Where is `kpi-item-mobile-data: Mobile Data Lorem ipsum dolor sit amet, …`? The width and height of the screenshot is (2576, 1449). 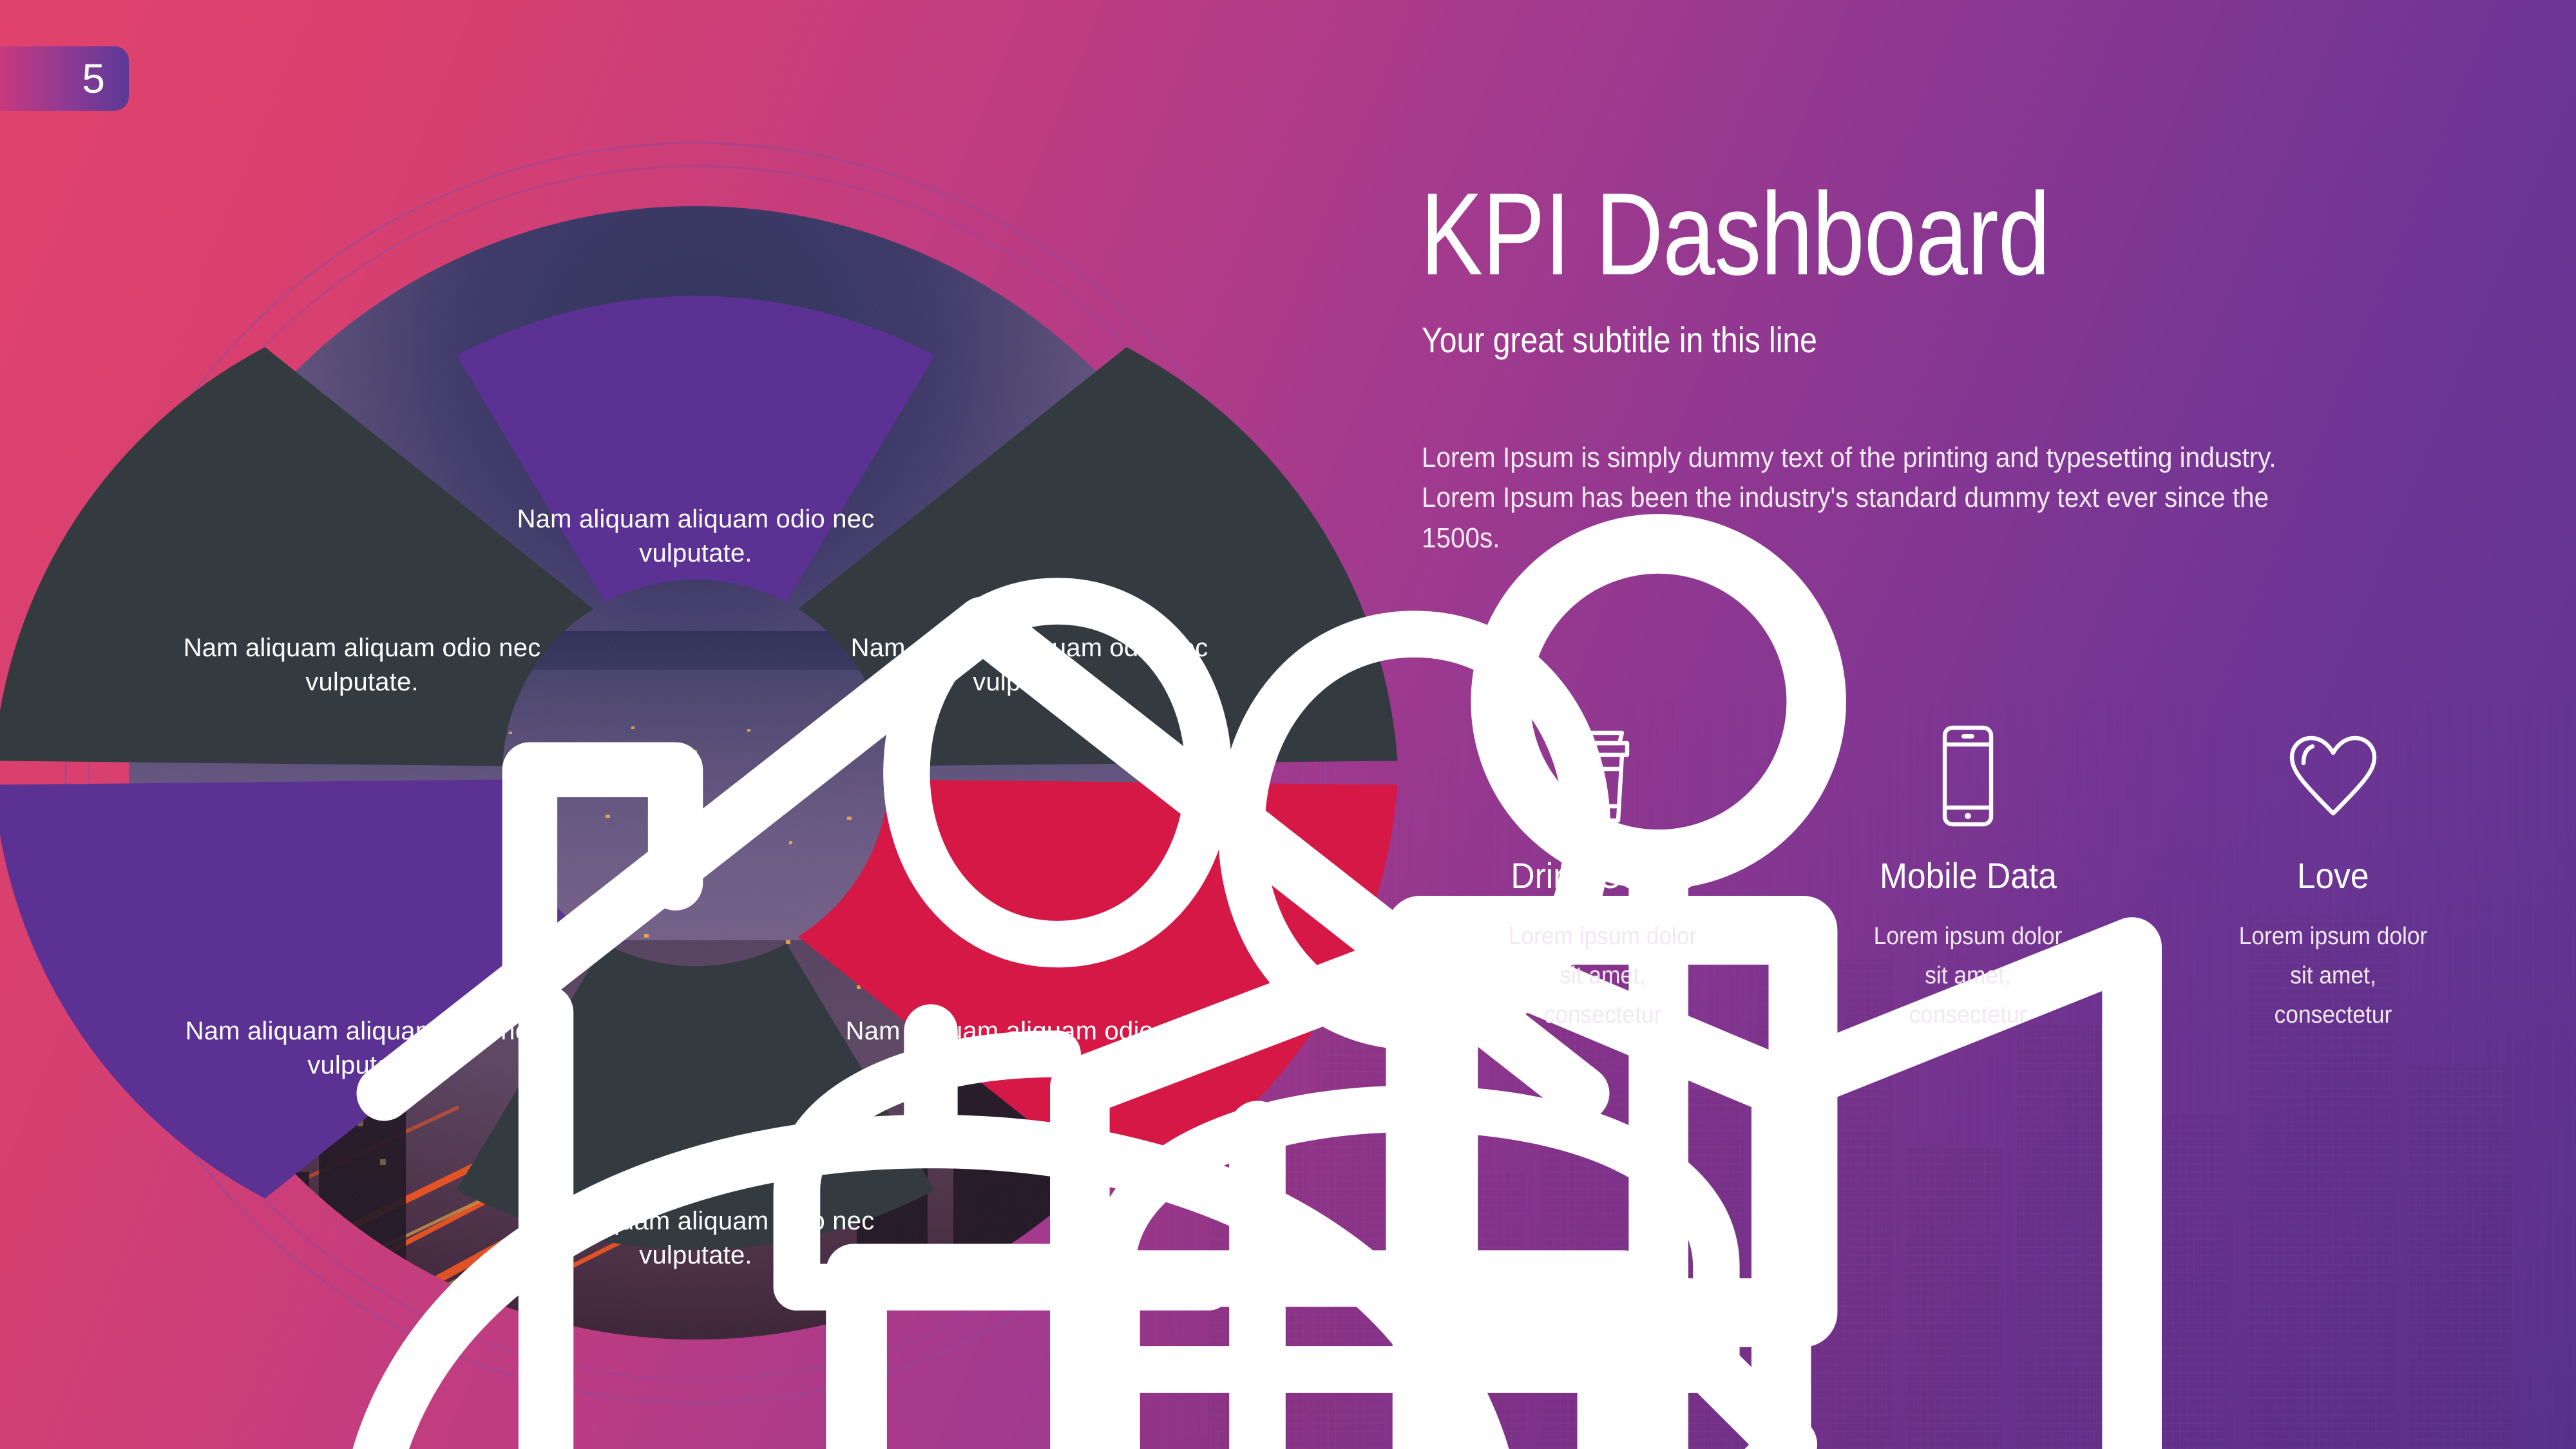 kpi-item-mobile-data: Mobile Data Lorem ipsum dolor sit amet, … is located at coordinates (1968, 878).